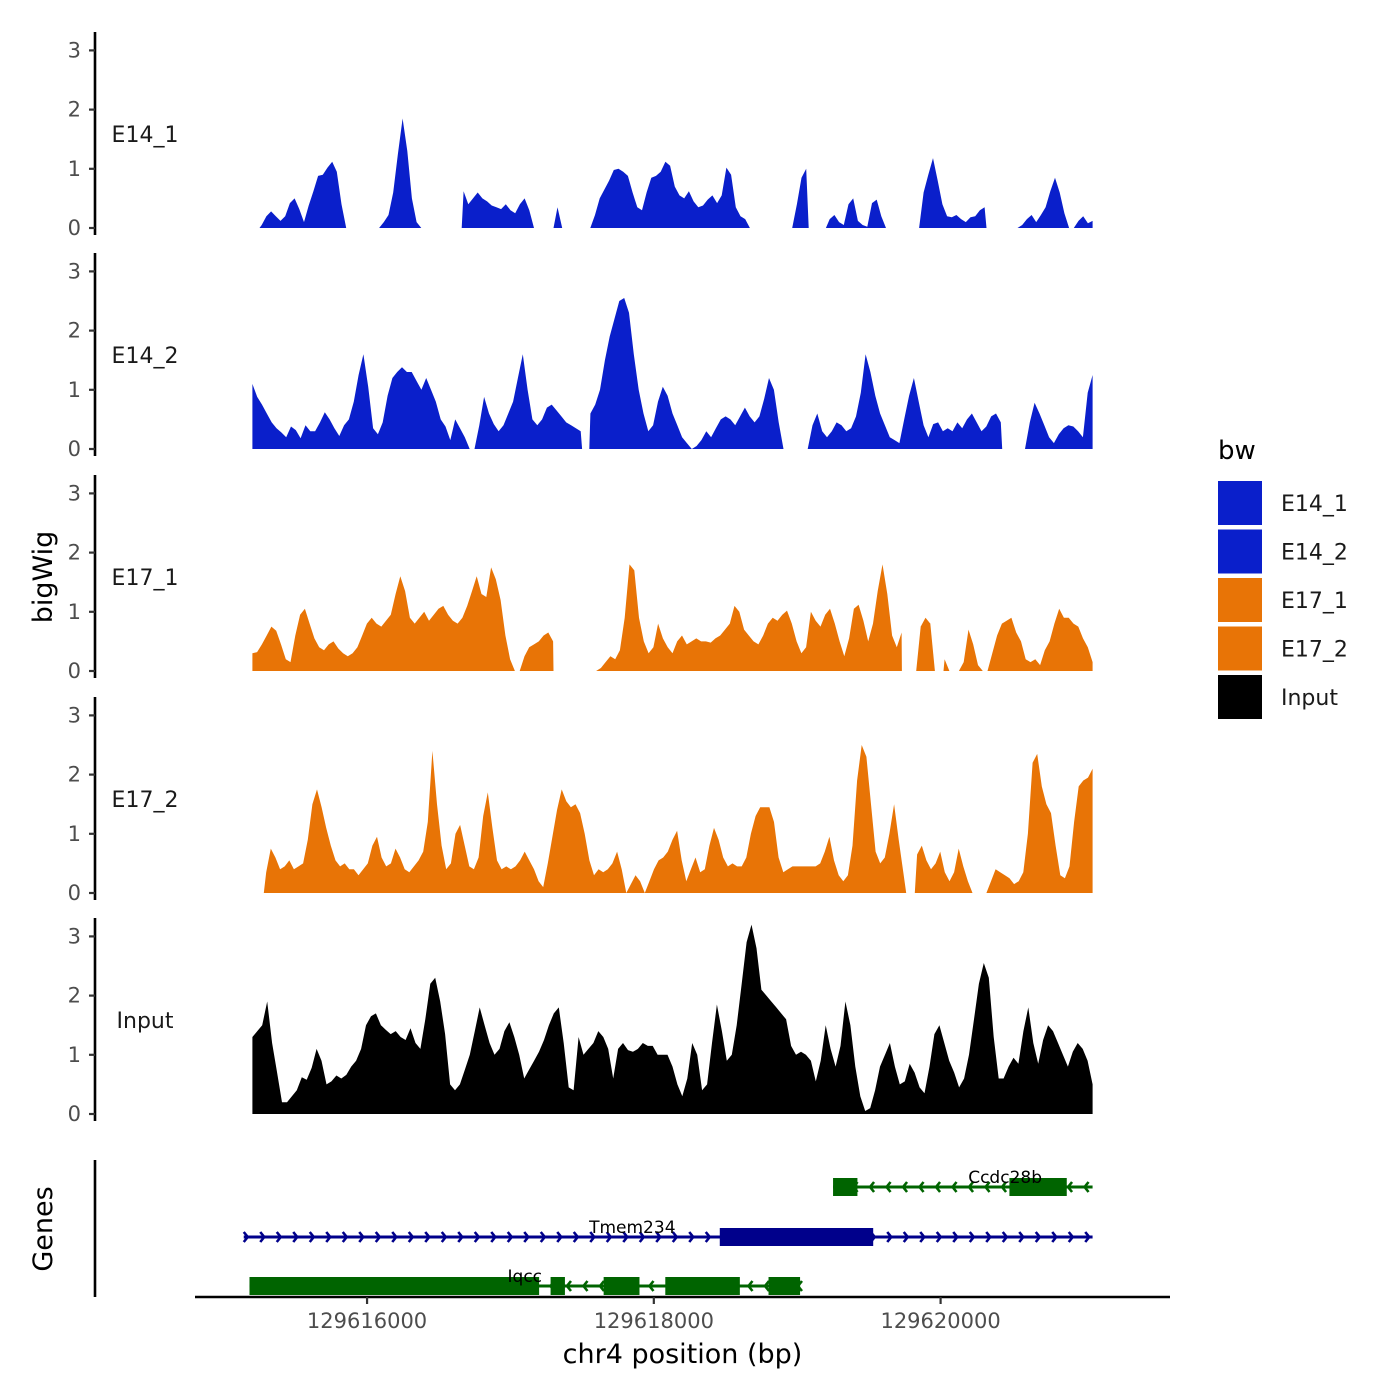 The height and width of the screenshot is (1400, 1400). Describe the element at coordinates (940, 1321) in the screenshot. I see `x-tick-label: 129620000` at that location.